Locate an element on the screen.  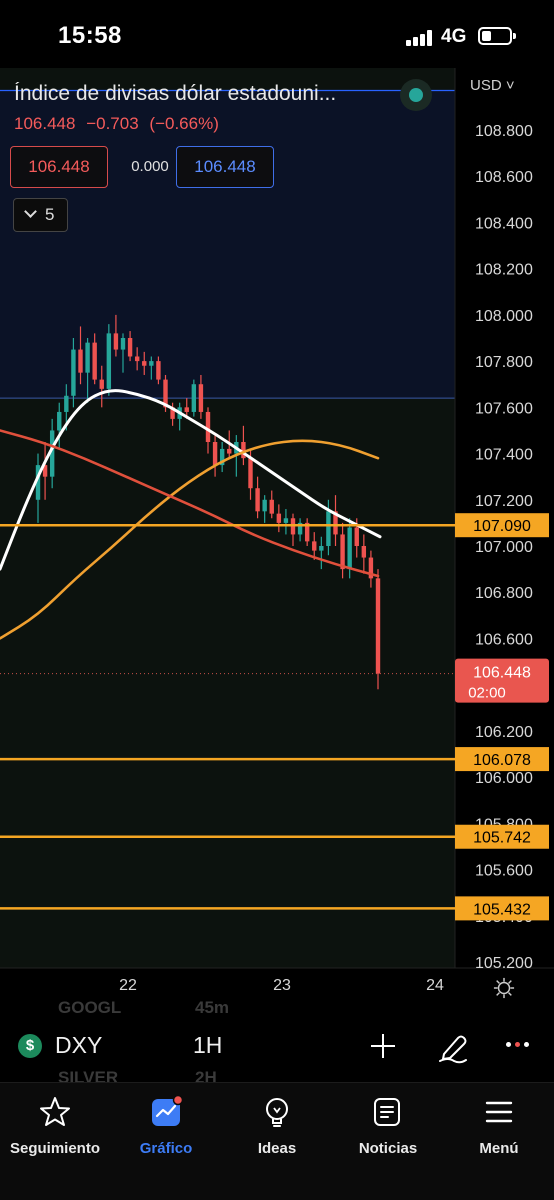
level-price-label: 105.742 is located at coordinates (502, 838).